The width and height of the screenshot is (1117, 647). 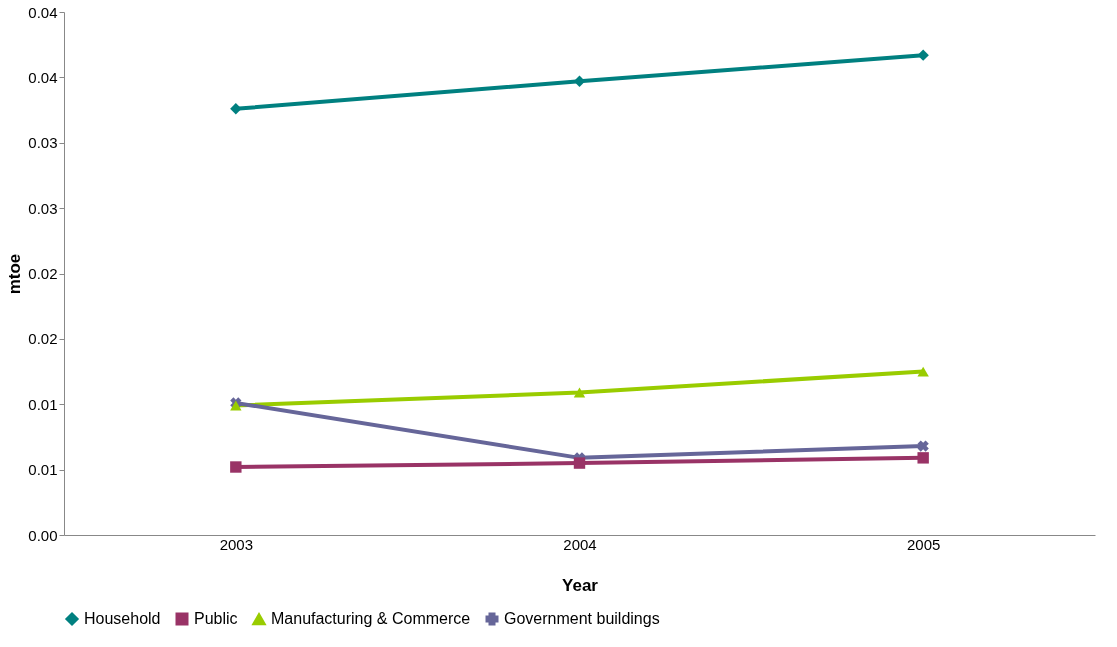 I want to click on x-tick-label: 2005, so click(x=923, y=544).